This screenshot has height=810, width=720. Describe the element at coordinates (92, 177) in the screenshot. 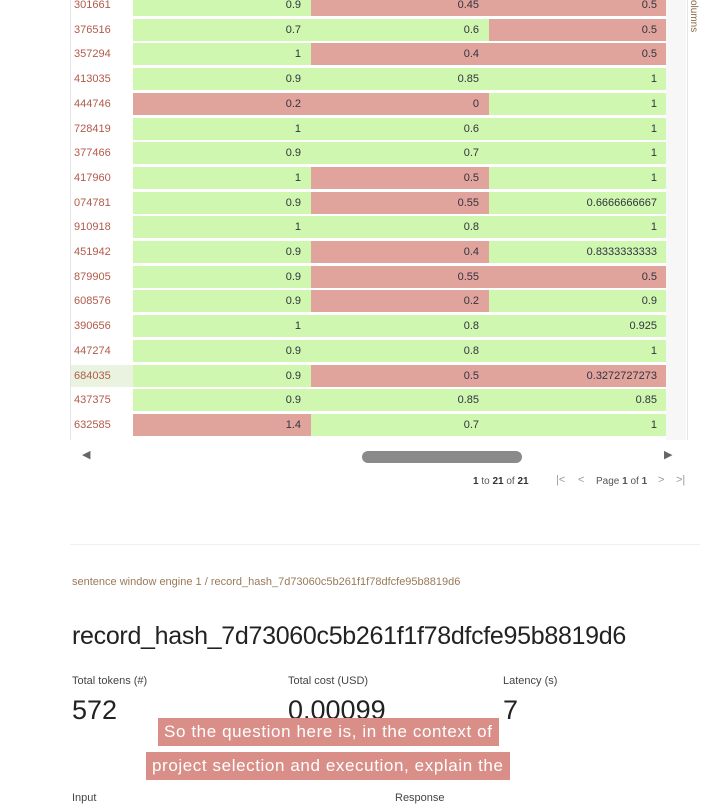

I see `record-id-cell: 417960` at that location.